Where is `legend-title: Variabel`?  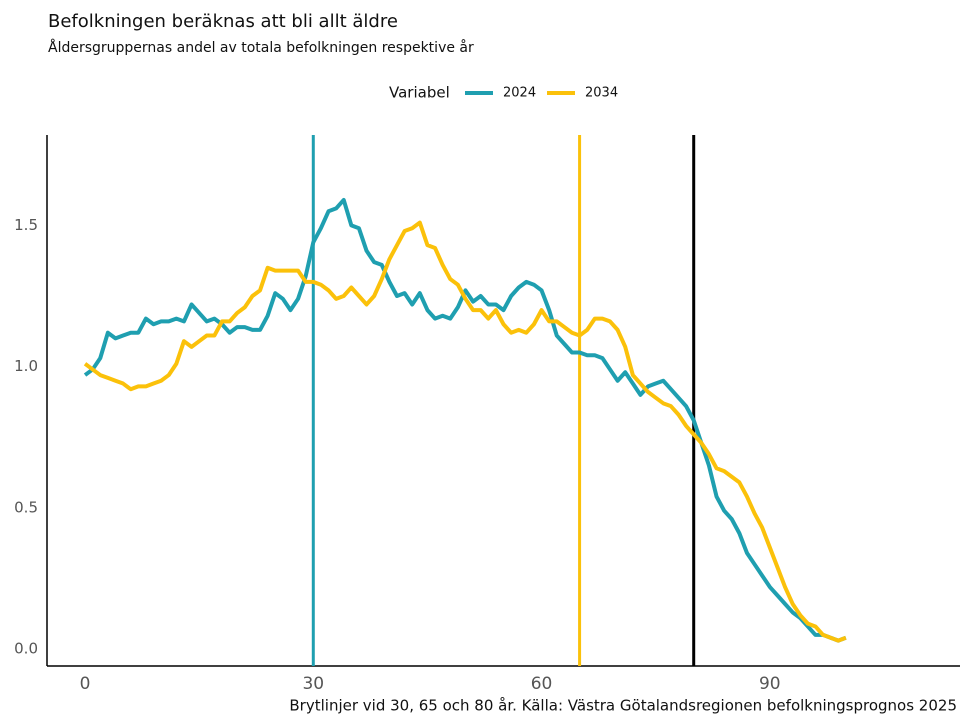 legend-title: Variabel is located at coordinates (419, 93).